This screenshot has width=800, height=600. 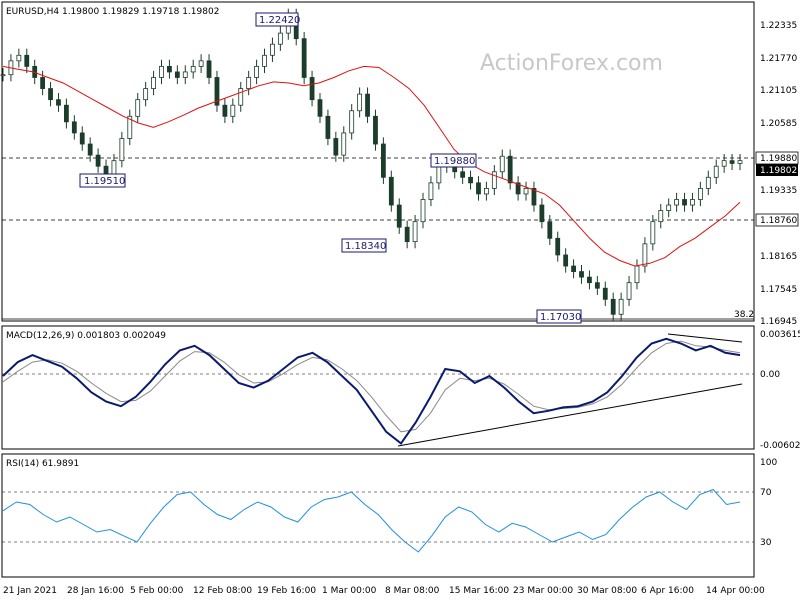 What do you see at coordinates (778, 257) in the screenshot?
I see `price-tick-label: 1.18165` at bounding box center [778, 257].